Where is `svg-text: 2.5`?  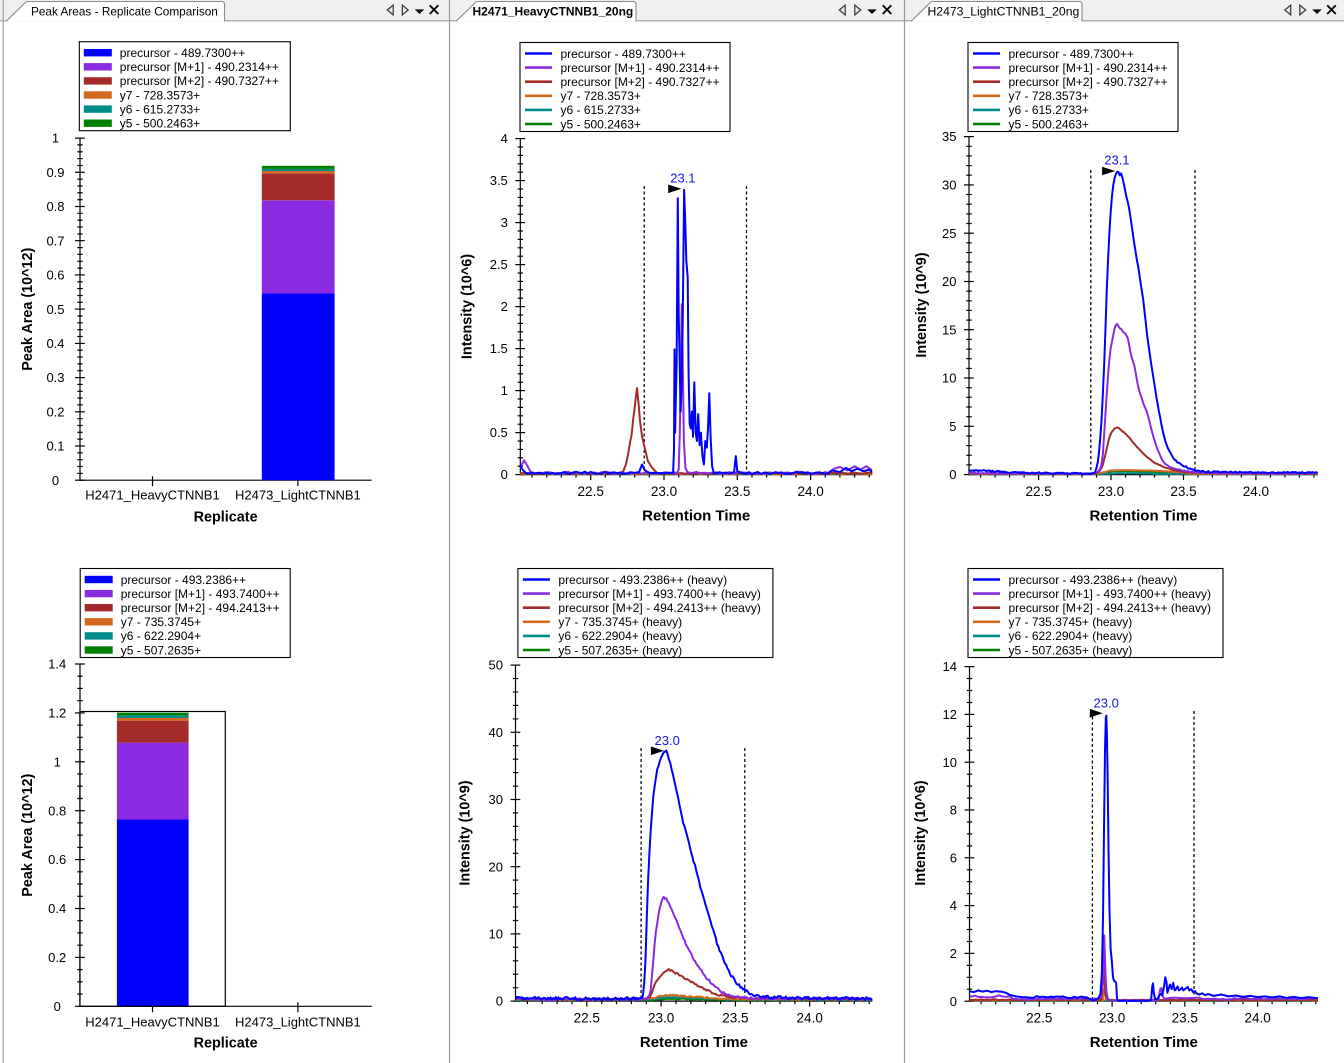 svg-text: 2.5 is located at coordinates (499, 264).